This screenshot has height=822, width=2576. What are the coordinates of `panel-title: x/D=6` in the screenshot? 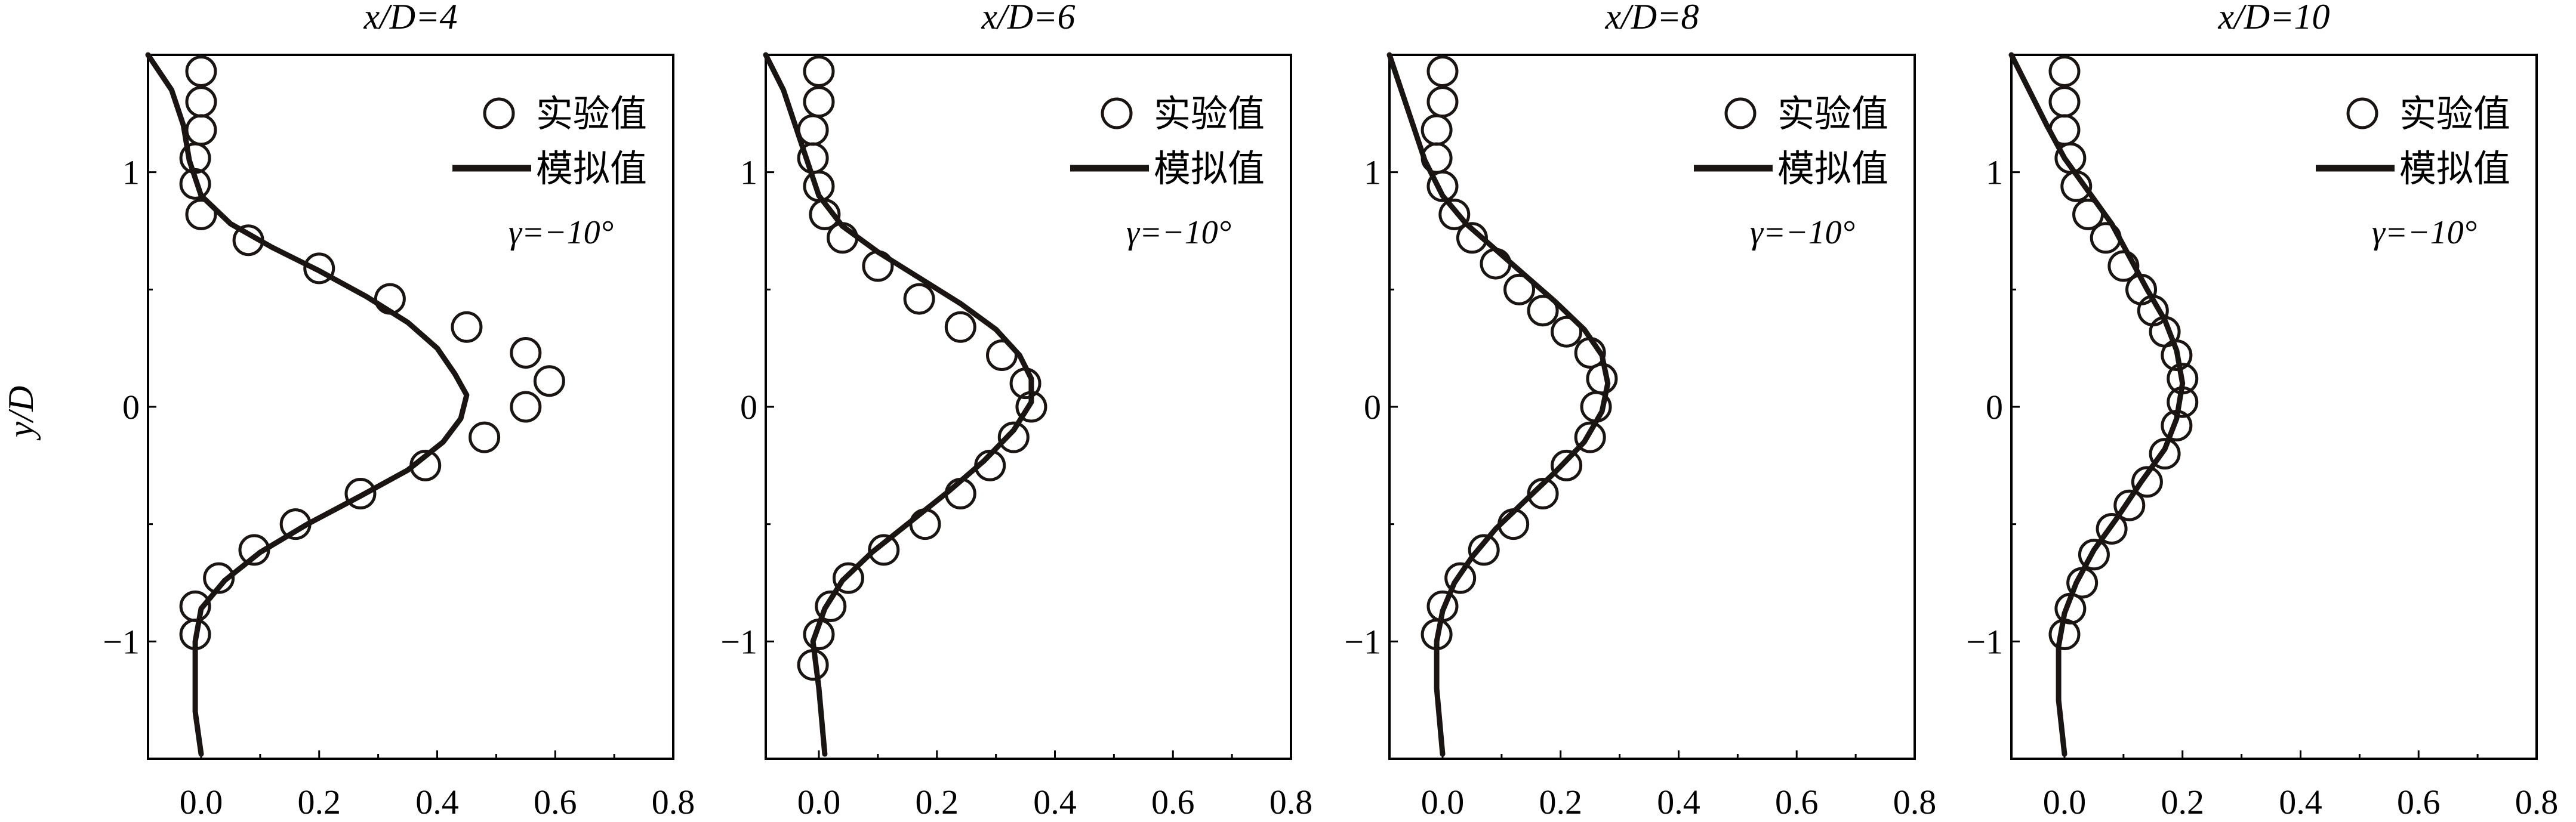 It's located at (1028, 18).